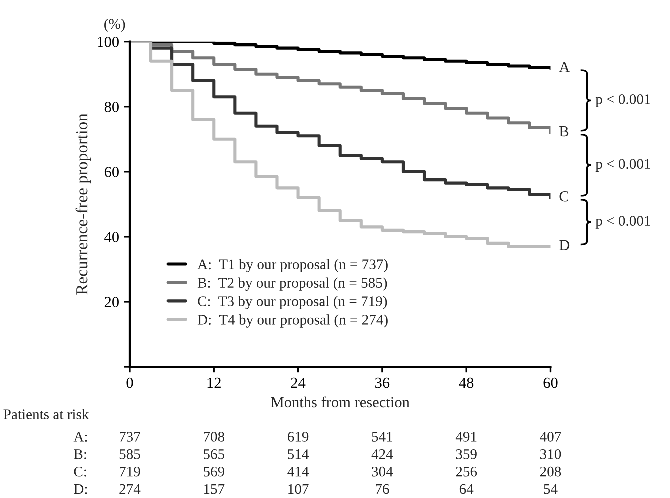  What do you see at coordinates (318, 437) in the screenshot?
I see `text: A: 737 708 619 541 491 407` at bounding box center [318, 437].